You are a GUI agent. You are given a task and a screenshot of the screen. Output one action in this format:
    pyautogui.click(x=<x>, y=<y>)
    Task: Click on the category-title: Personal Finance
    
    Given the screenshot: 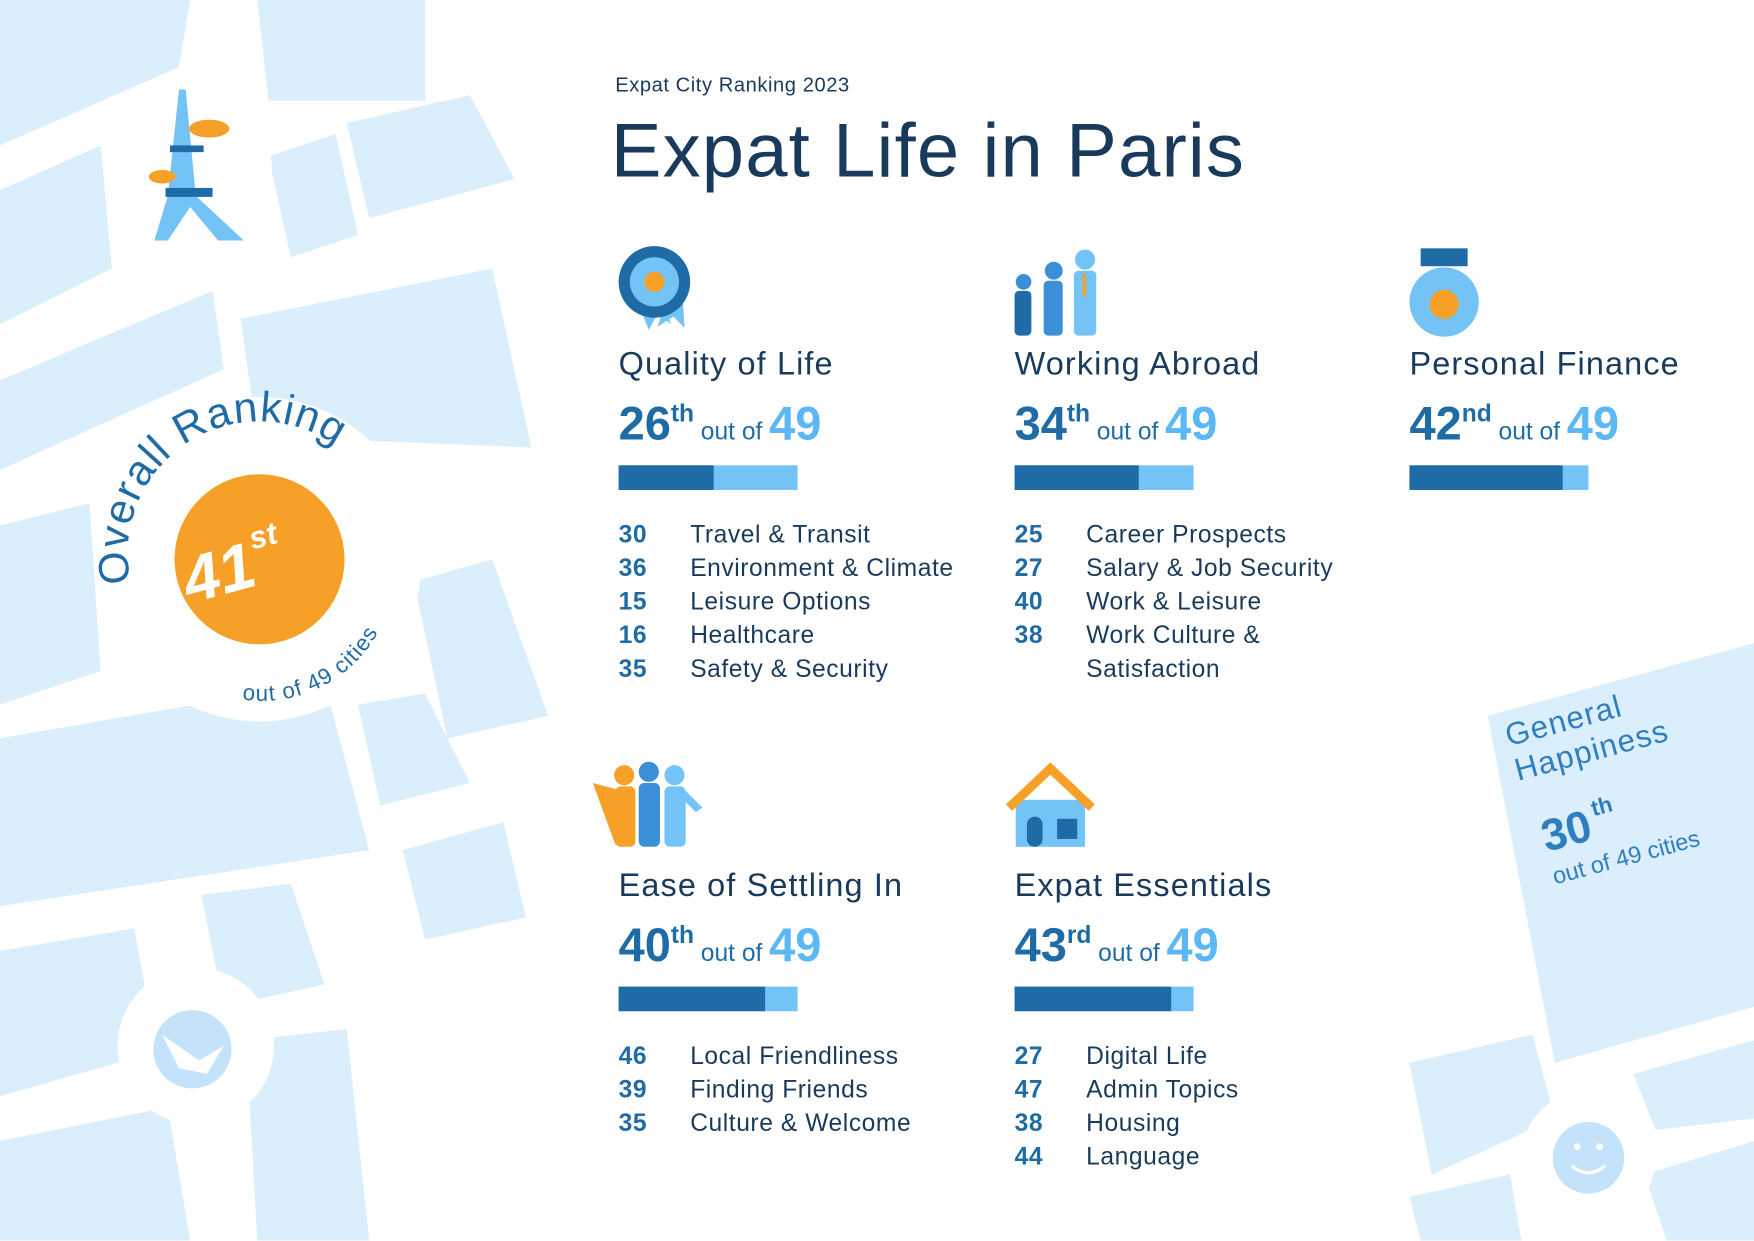 What is the action you would take?
    pyautogui.click(x=1544, y=364)
    